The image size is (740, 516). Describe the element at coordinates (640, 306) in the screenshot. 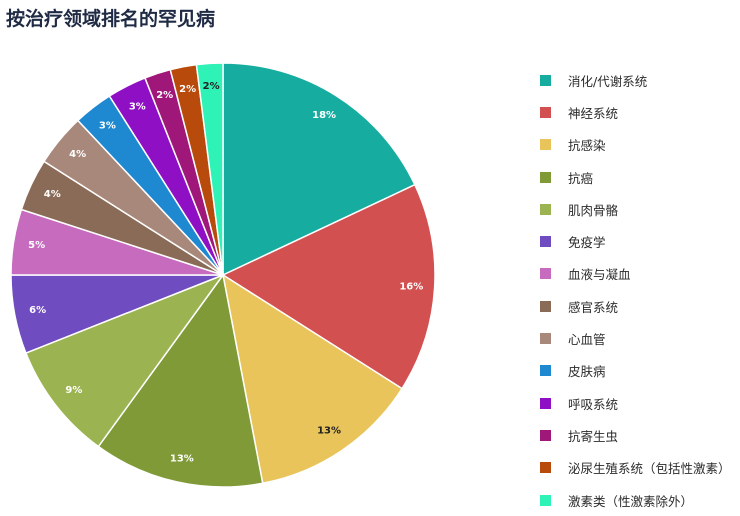

I see `legend-item-7: 感官系统` at that location.